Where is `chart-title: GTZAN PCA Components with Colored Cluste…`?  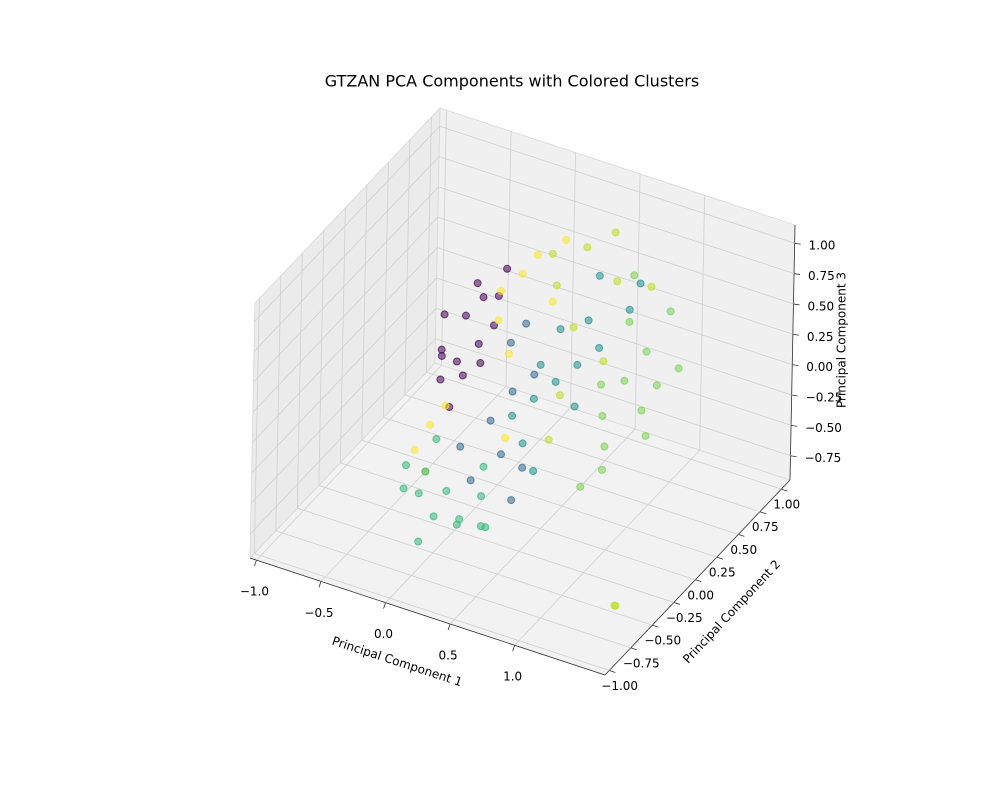 chart-title: GTZAN PCA Components with Colored Cluste… is located at coordinates (512, 81).